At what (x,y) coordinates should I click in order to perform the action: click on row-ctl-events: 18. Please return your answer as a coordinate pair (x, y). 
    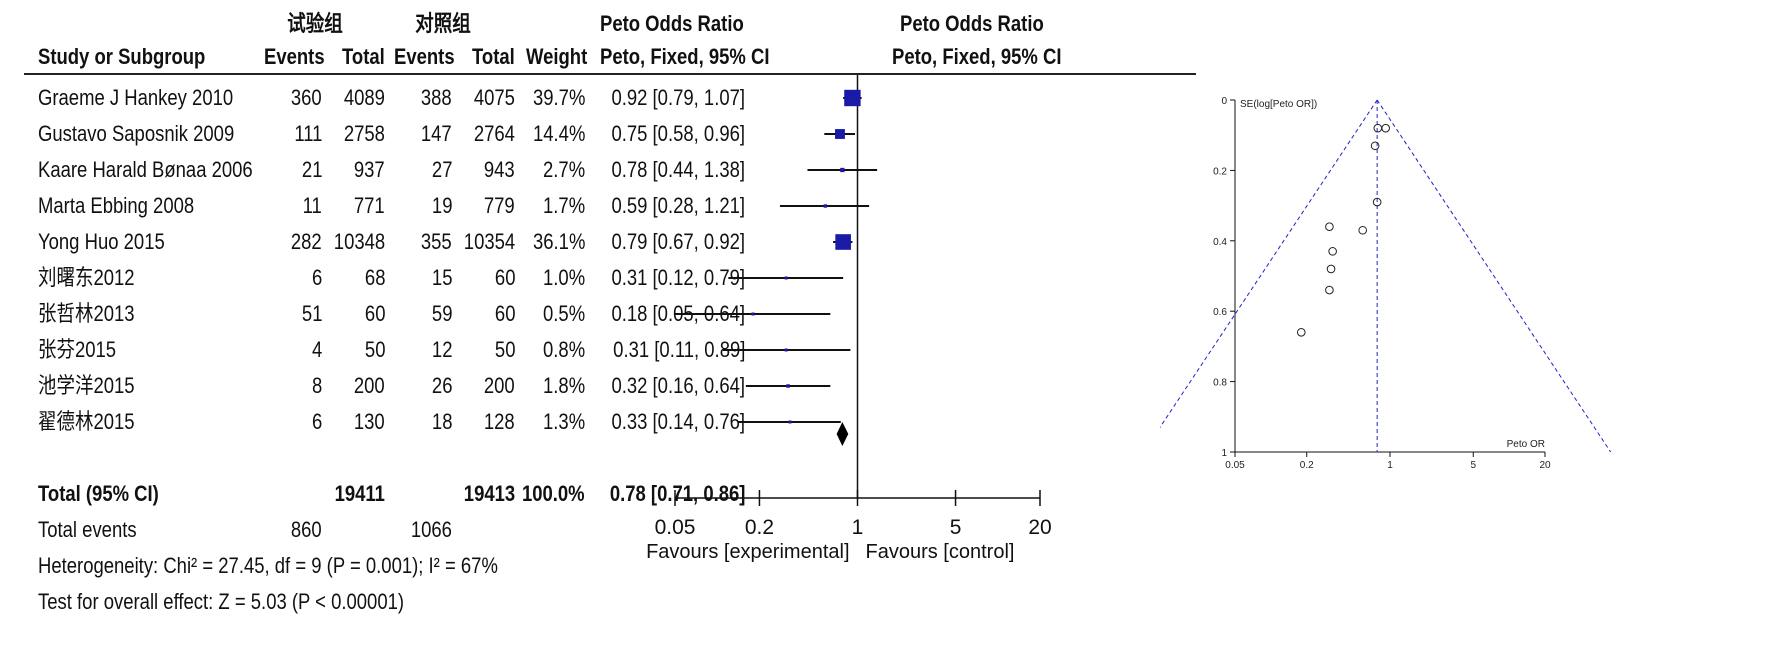
    Looking at the image, I should click on (441, 421).